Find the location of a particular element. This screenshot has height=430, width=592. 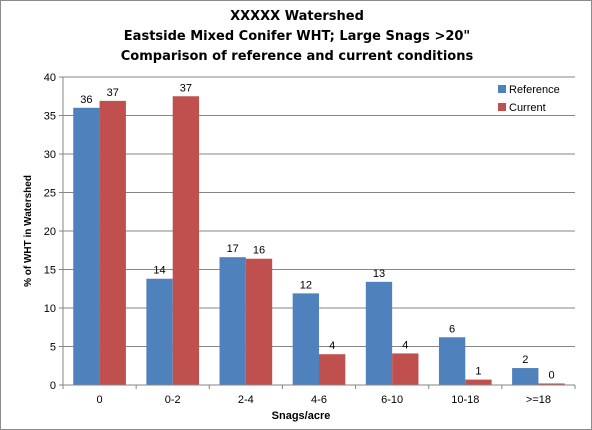

data-label: 36 is located at coordinates (86, 100).